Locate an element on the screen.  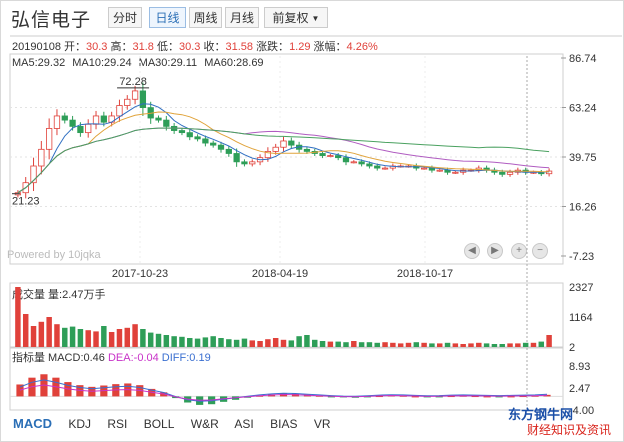
scroll-right-button: ▶ is located at coordinates (495, 251).